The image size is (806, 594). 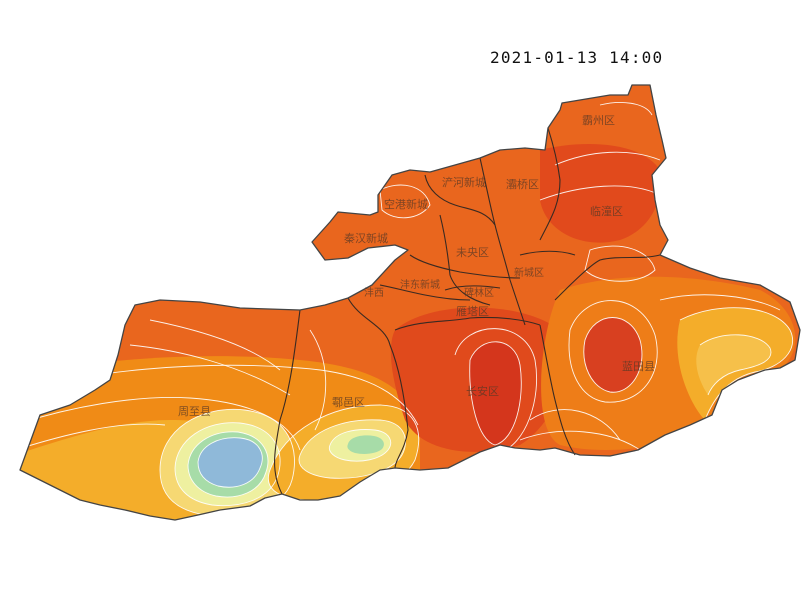 I want to click on label-fengdong: 沣东新城, so click(x=420, y=284).